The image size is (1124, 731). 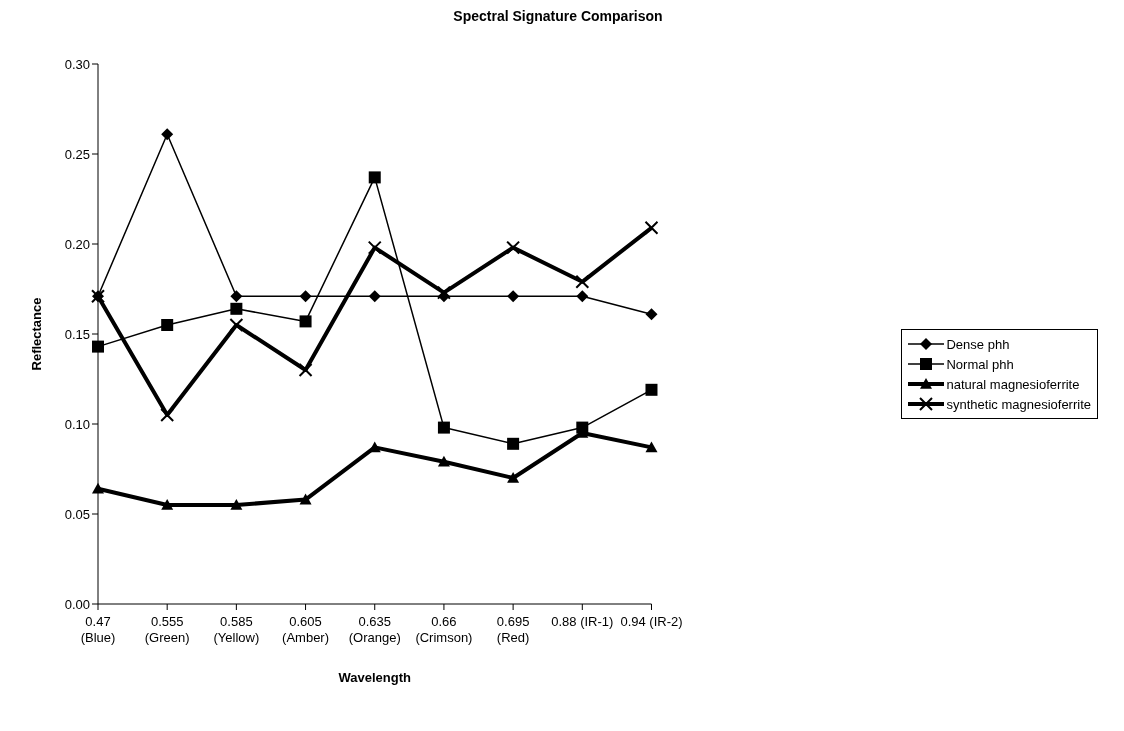 What do you see at coordinates (513, 629) in the screenshot?
I see `x-tick-label: 0.695 (Red)` at bounding box center [513, 629].